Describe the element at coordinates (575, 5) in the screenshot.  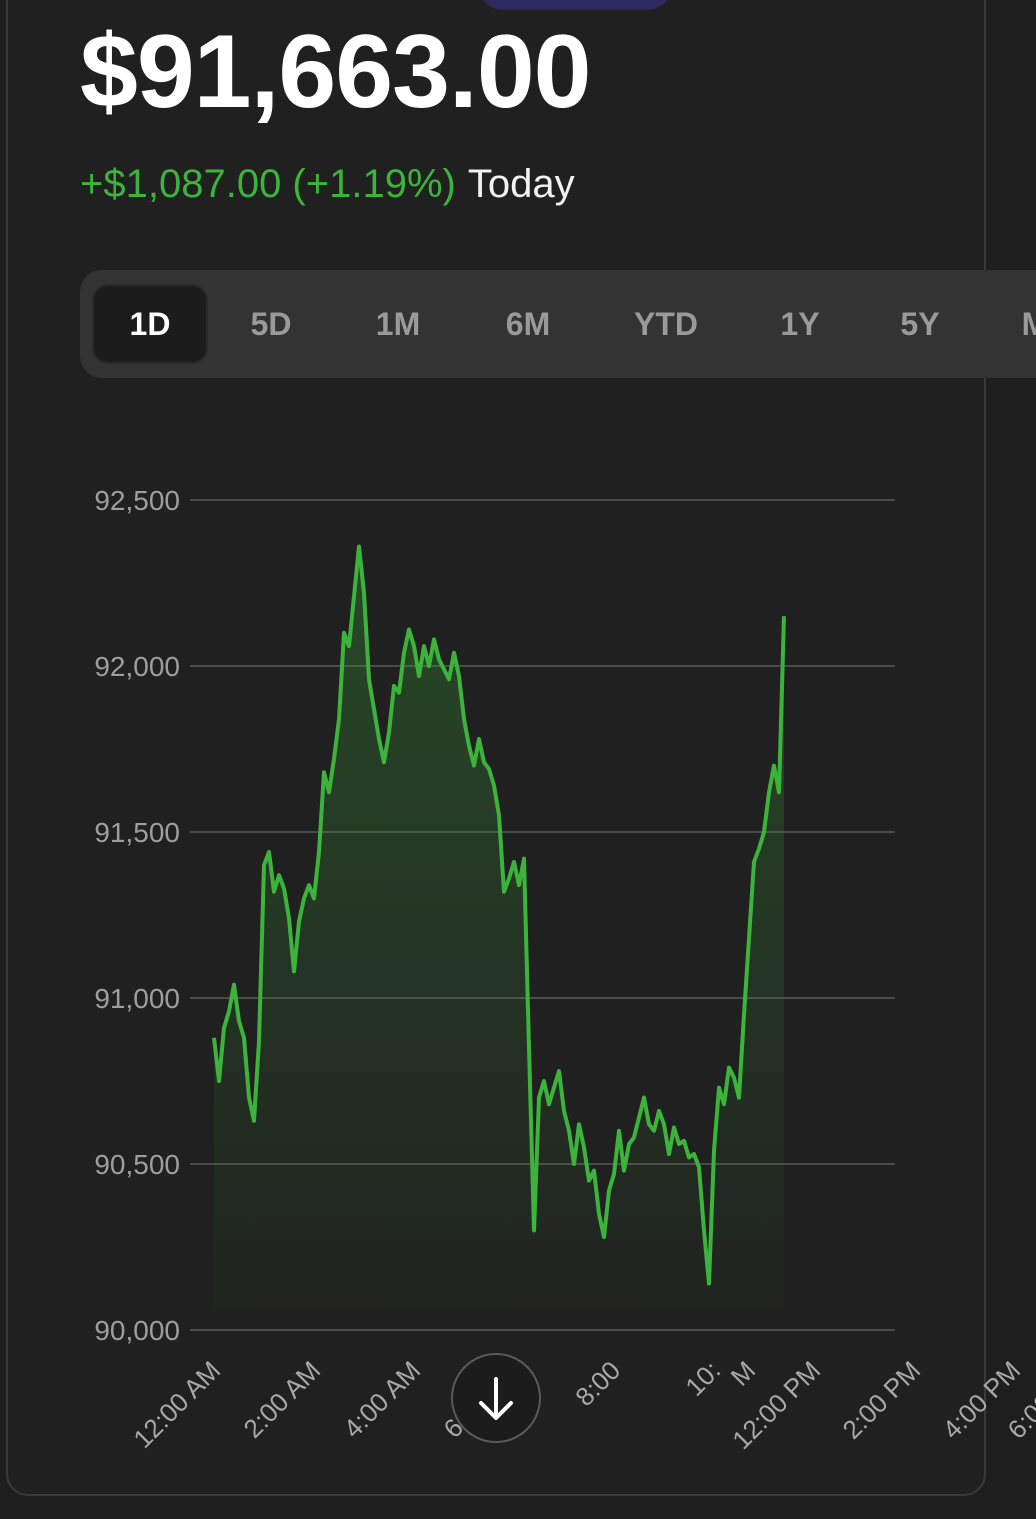
I see `top-pill` at that location.